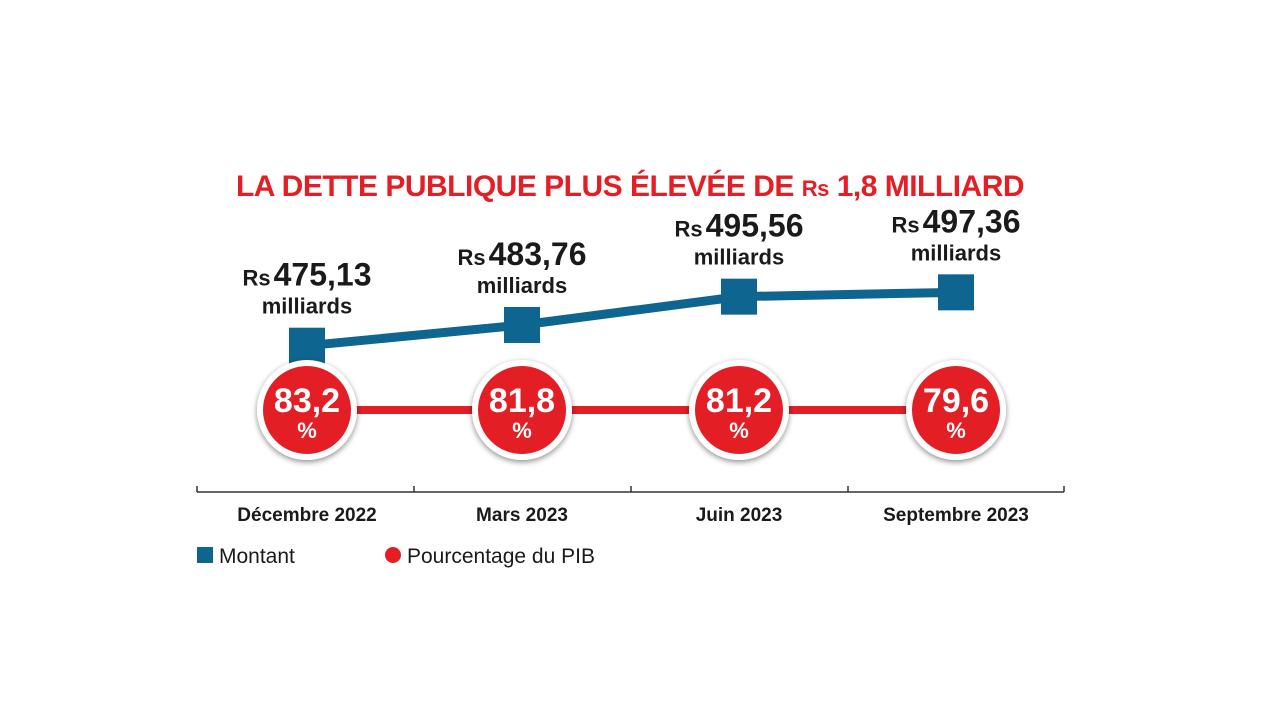  I want to click on pib-label-4: 79,6, so click(956, 401).